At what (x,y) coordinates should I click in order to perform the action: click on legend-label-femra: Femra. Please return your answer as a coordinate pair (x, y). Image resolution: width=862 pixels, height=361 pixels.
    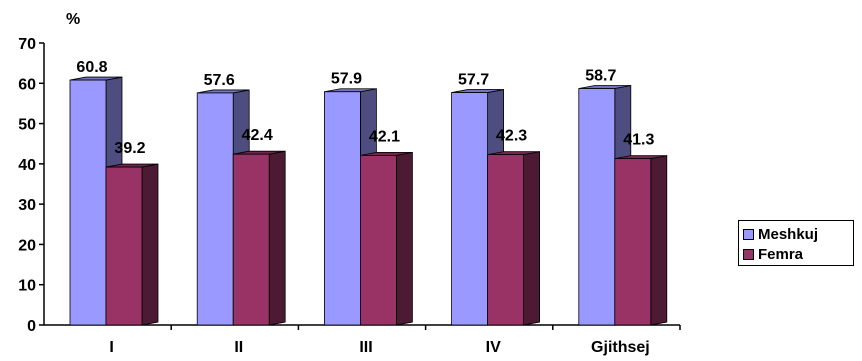
    Looking at the image, I should click on (781, 254).